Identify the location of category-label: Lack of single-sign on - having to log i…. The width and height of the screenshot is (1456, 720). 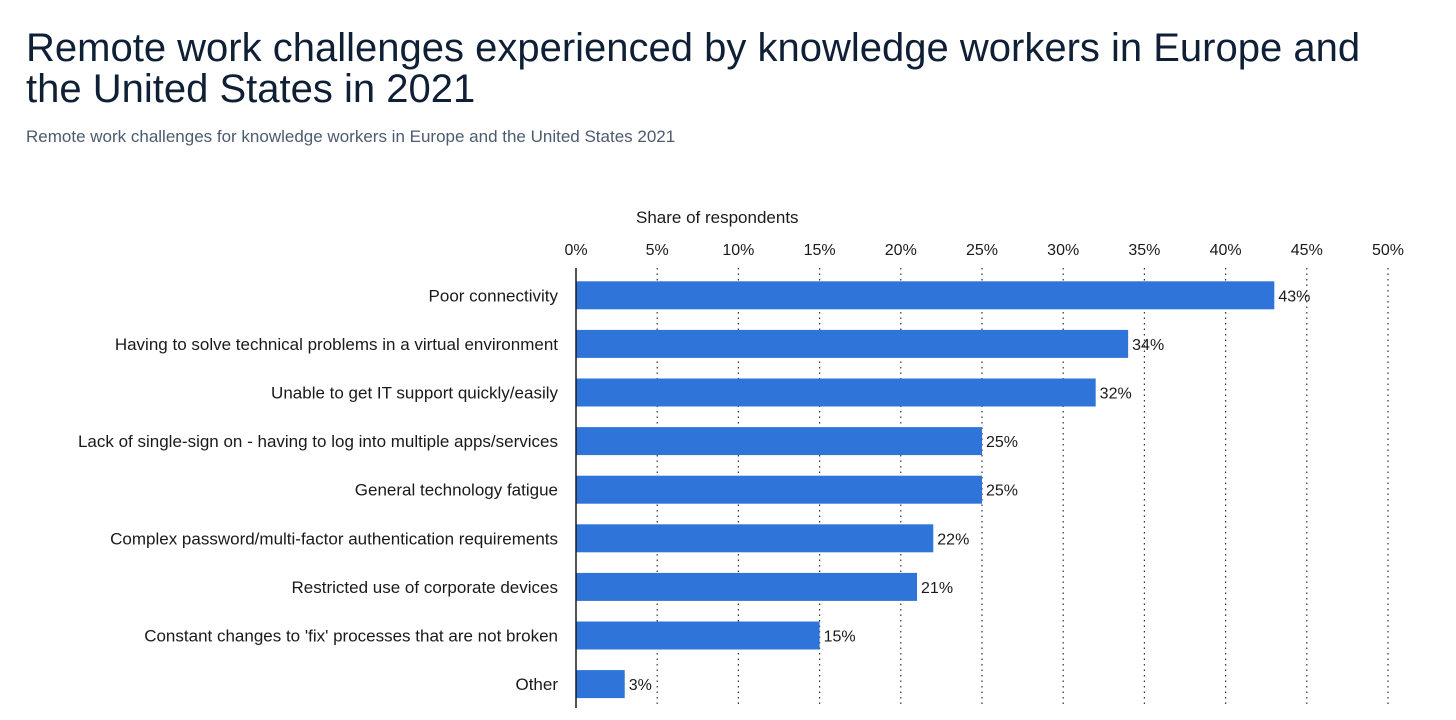
(318, 441).